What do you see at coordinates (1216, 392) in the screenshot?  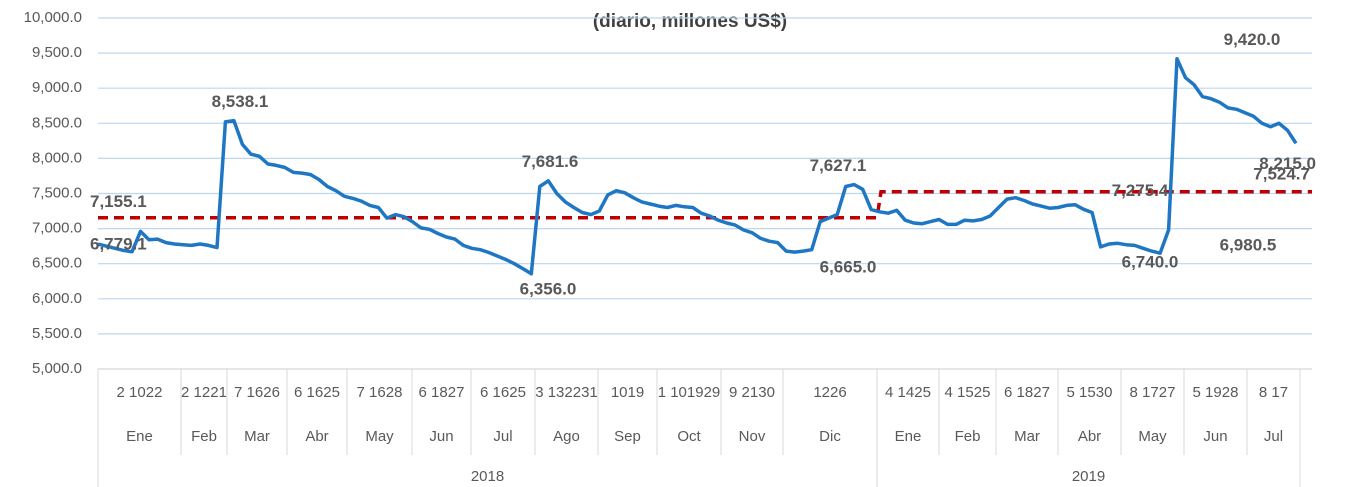 I see `day-labels: 5 1928` at bounding box center [1216, 392].